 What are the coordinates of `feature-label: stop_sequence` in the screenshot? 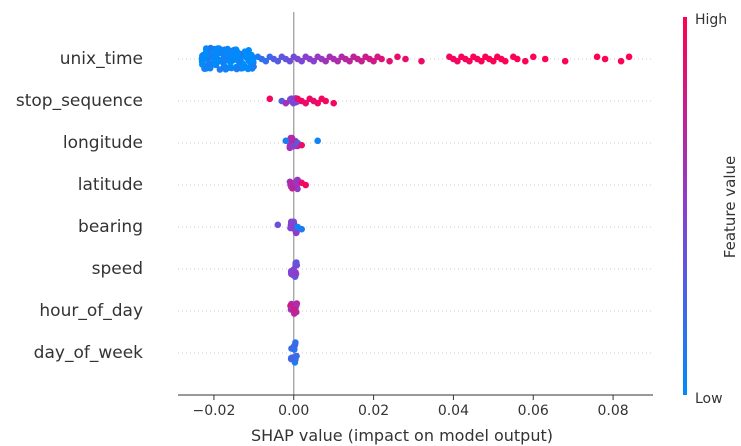 It's located at (79, 101).